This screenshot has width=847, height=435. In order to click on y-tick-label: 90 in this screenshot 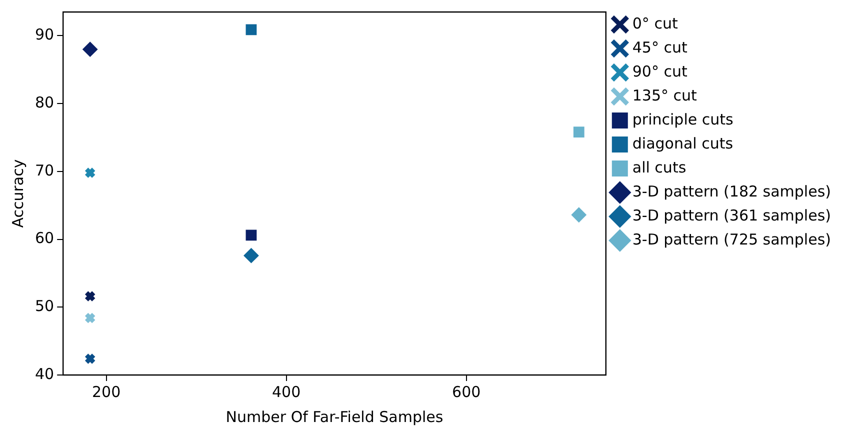, I will do `click(44, 35)`.